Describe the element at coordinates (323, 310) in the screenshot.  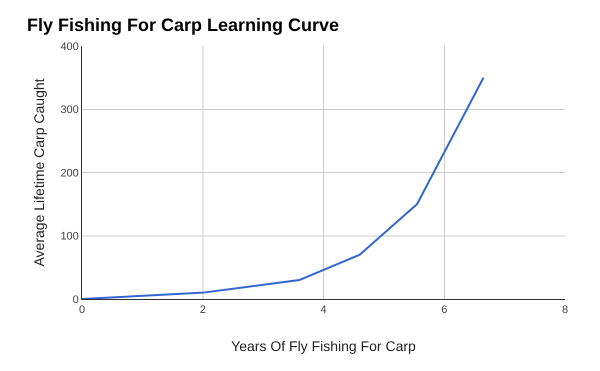
I see `x-tick-label: 4` at that location.